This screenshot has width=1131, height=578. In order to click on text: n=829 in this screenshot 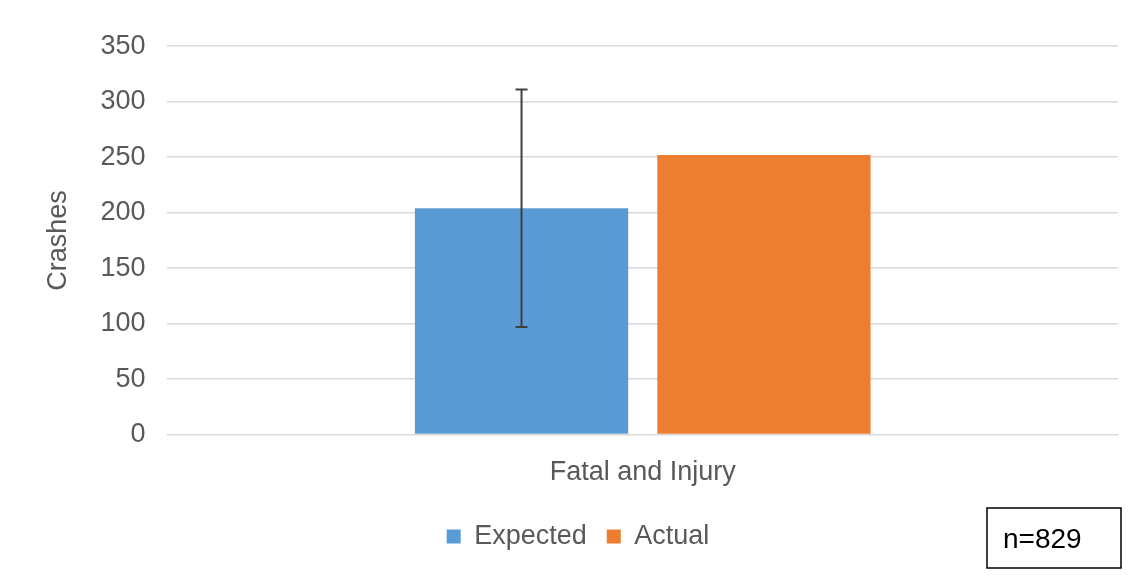, I will do `click(1042, 538)`.